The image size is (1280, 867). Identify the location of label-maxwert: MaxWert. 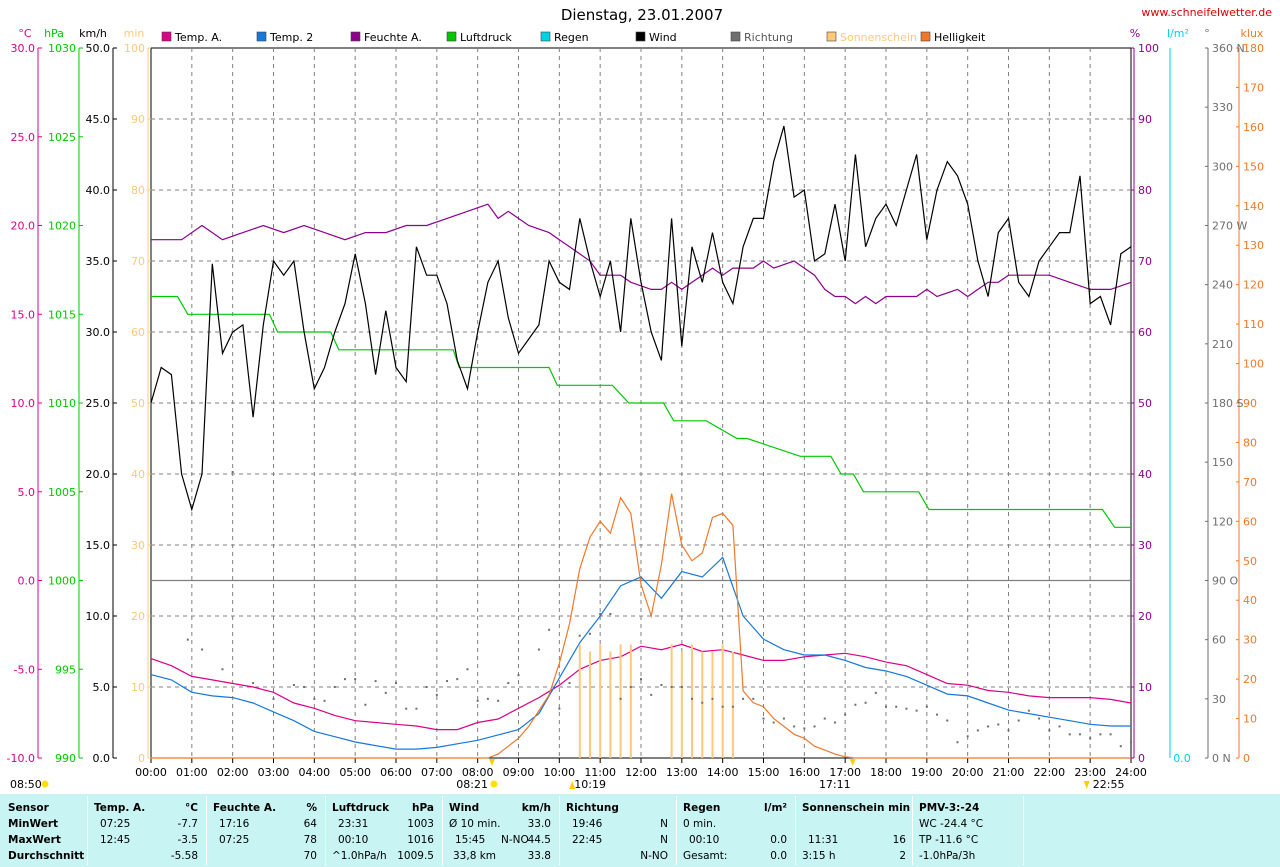
(34, 840).